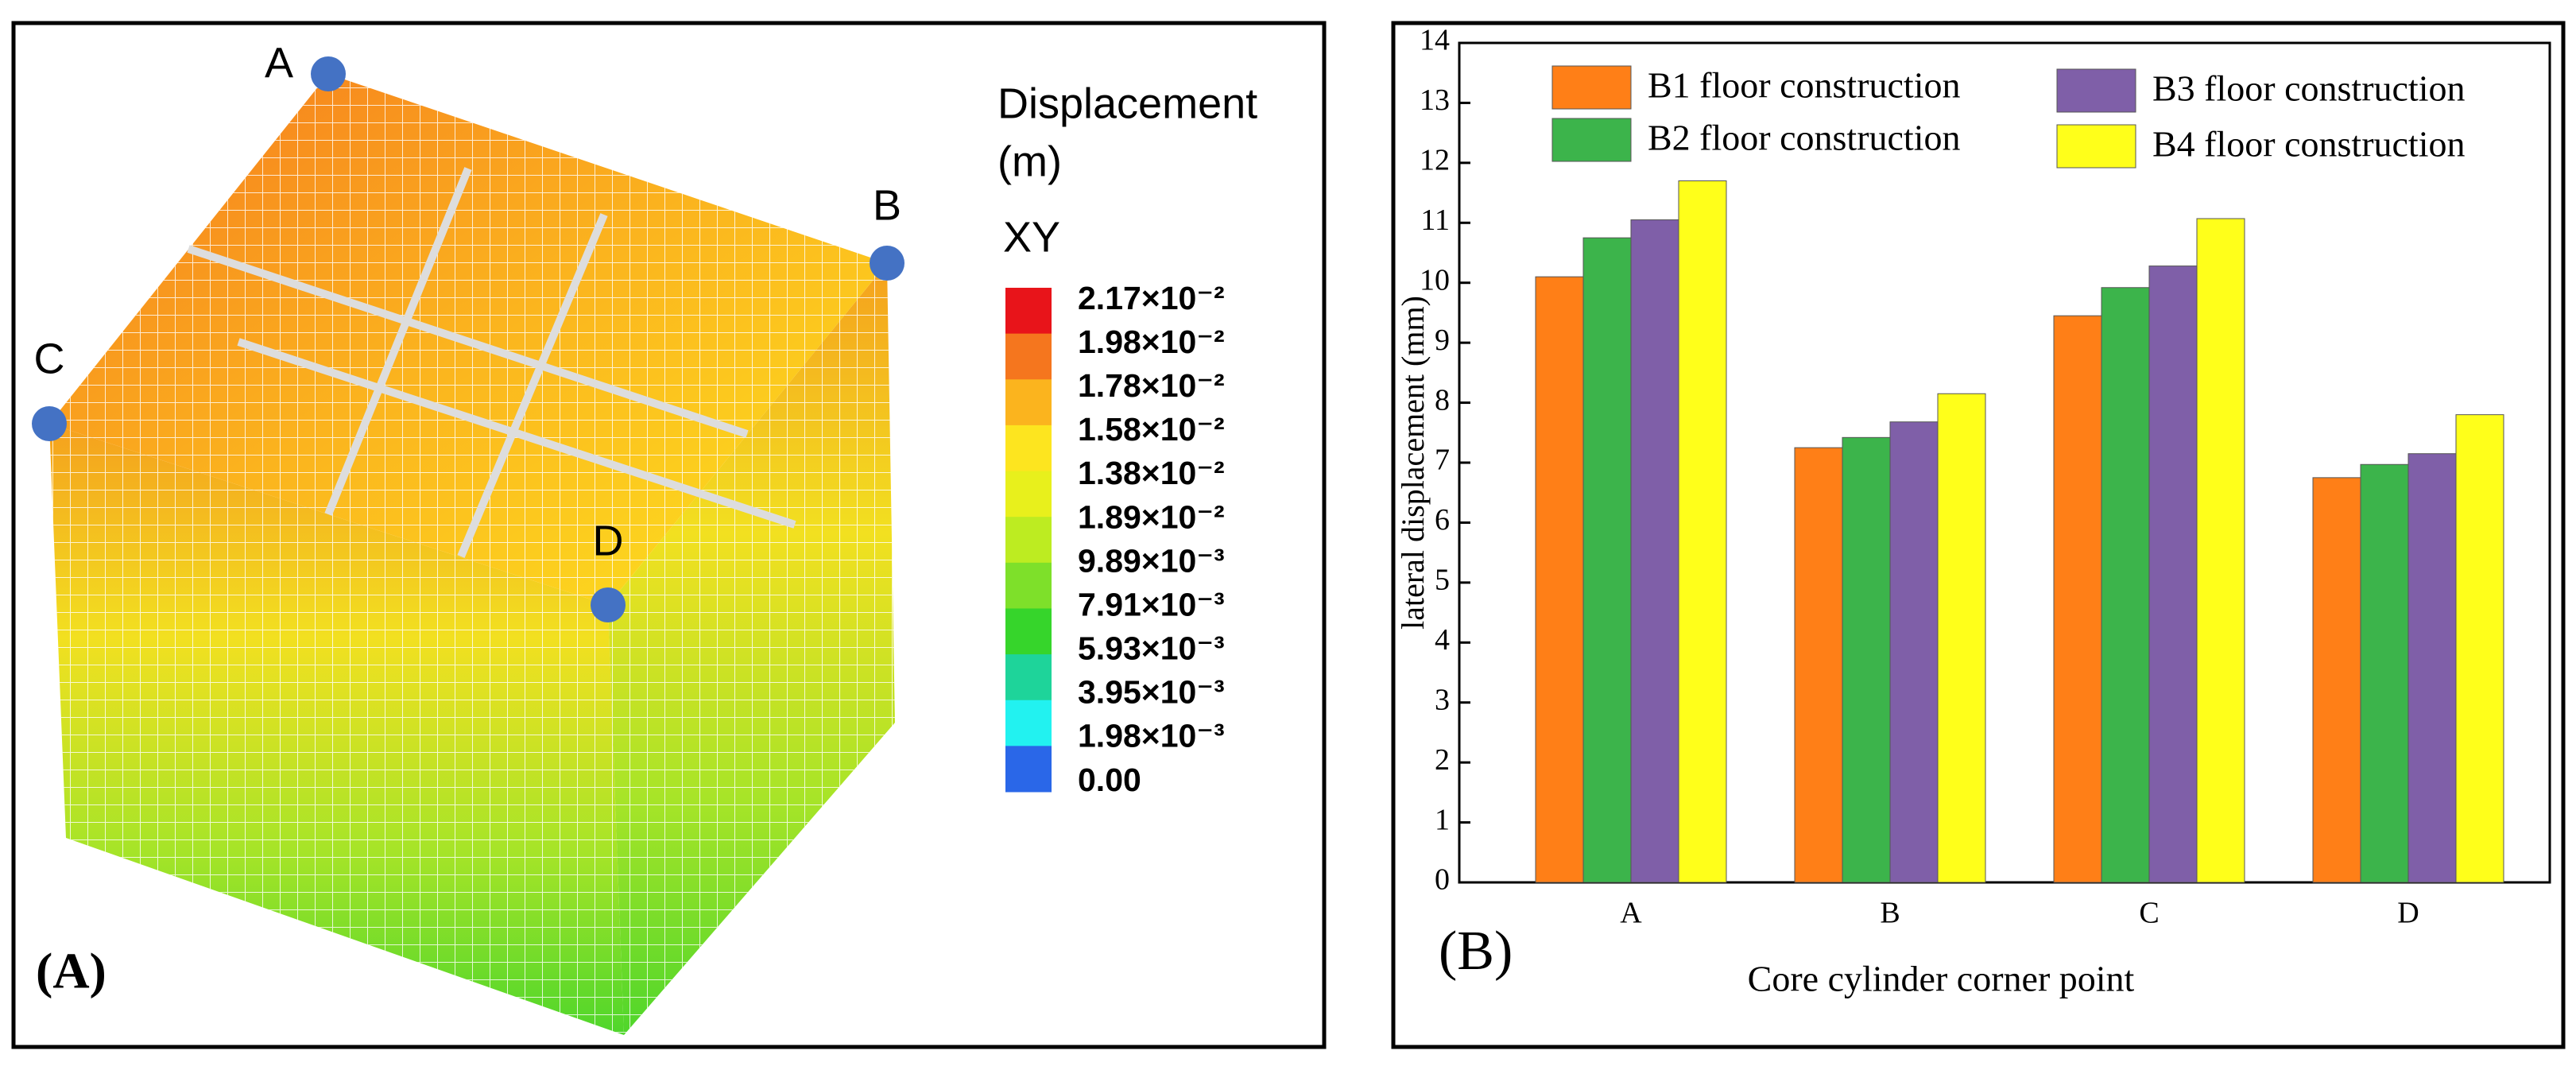  What do you see at coordinates (1435, 220) in the screenshot?
I see `y-tick-label: 11` at bounding box center [1435, 220].